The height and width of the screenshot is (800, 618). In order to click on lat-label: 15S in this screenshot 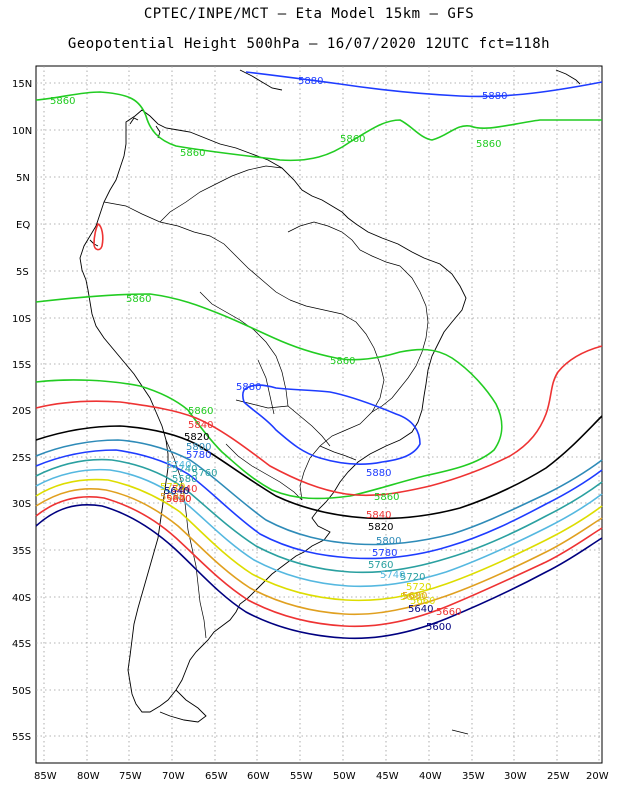, I will do `click(21, 365)`.